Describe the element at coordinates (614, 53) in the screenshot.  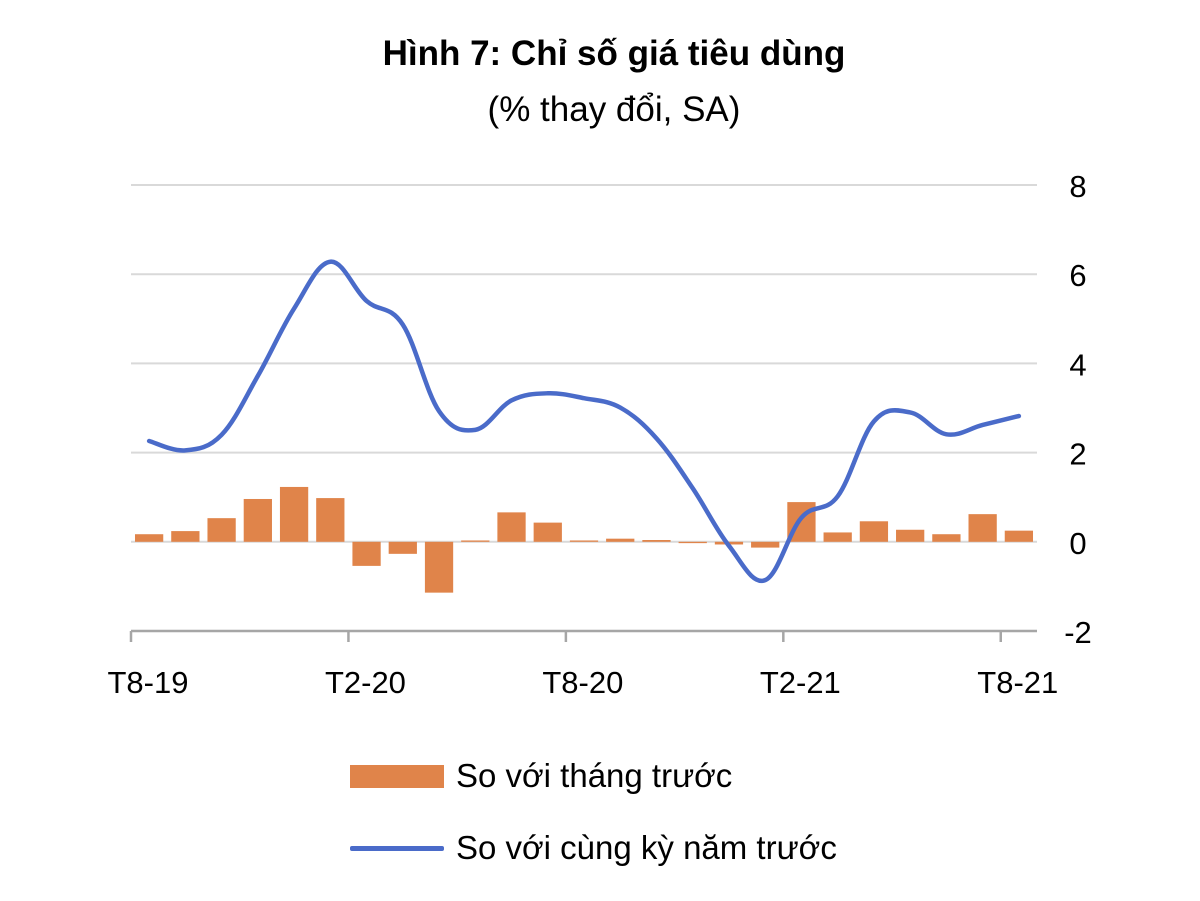
I see `chart-title: Hình 7: Chỉ số giá tiêu dùng` at that location.